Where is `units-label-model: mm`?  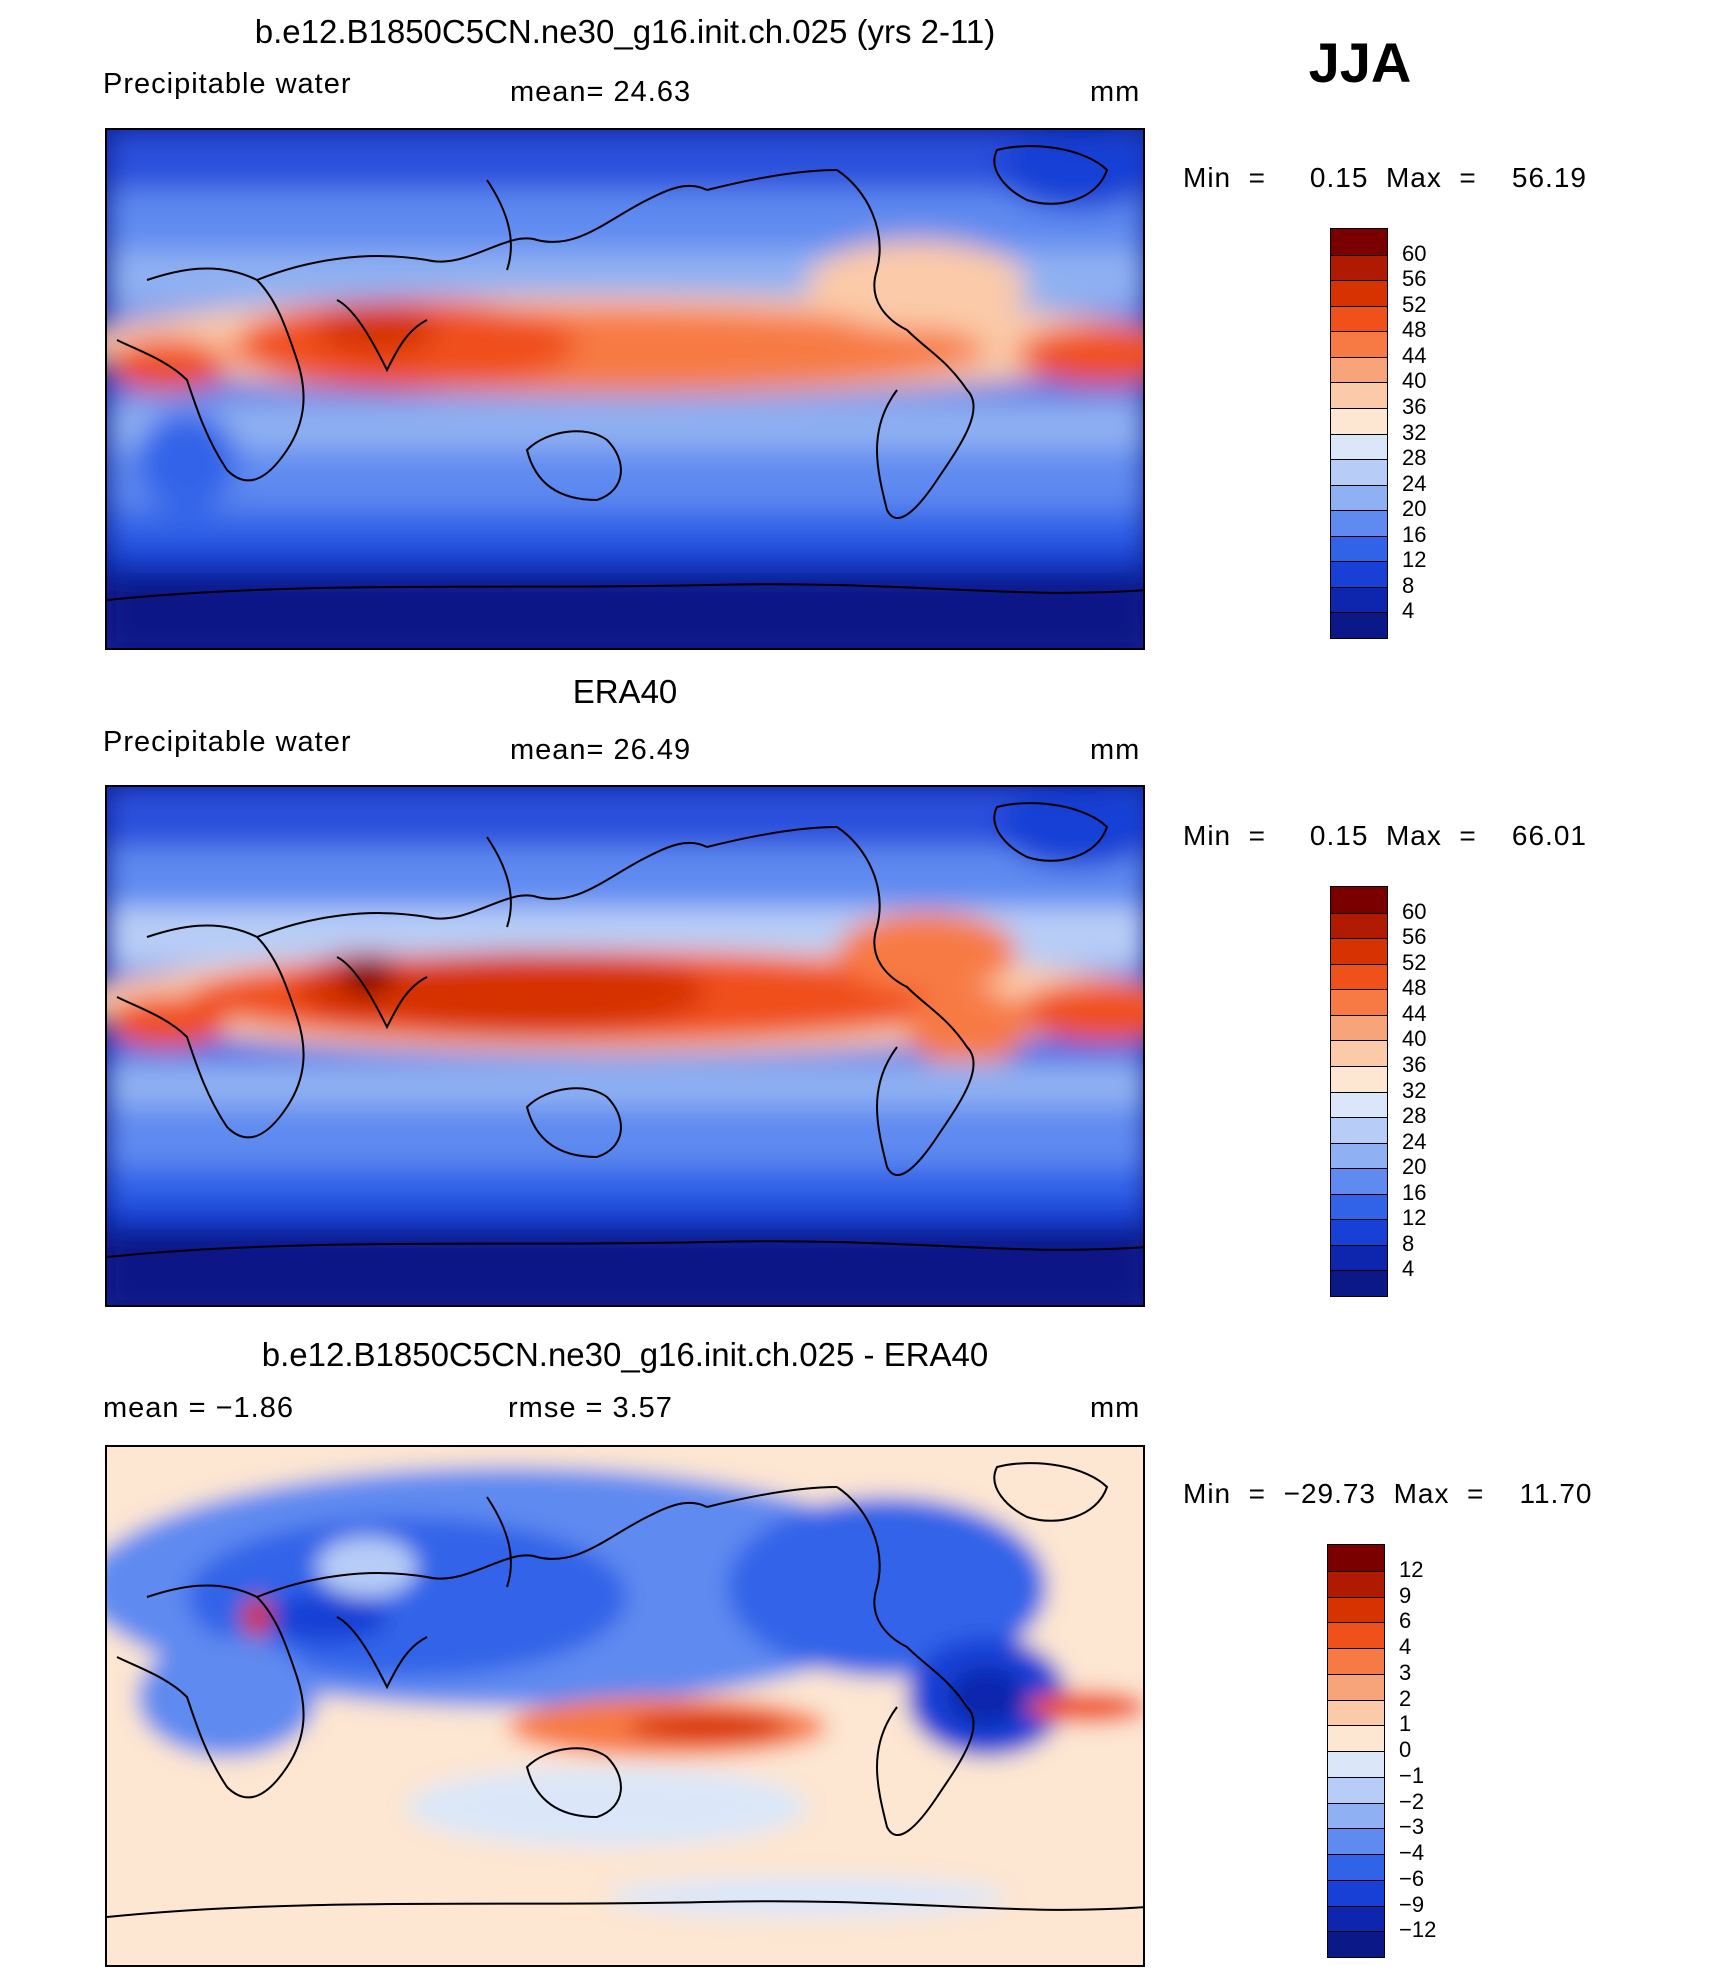 units-label-model: mm is located at coordinates (1115, 92).